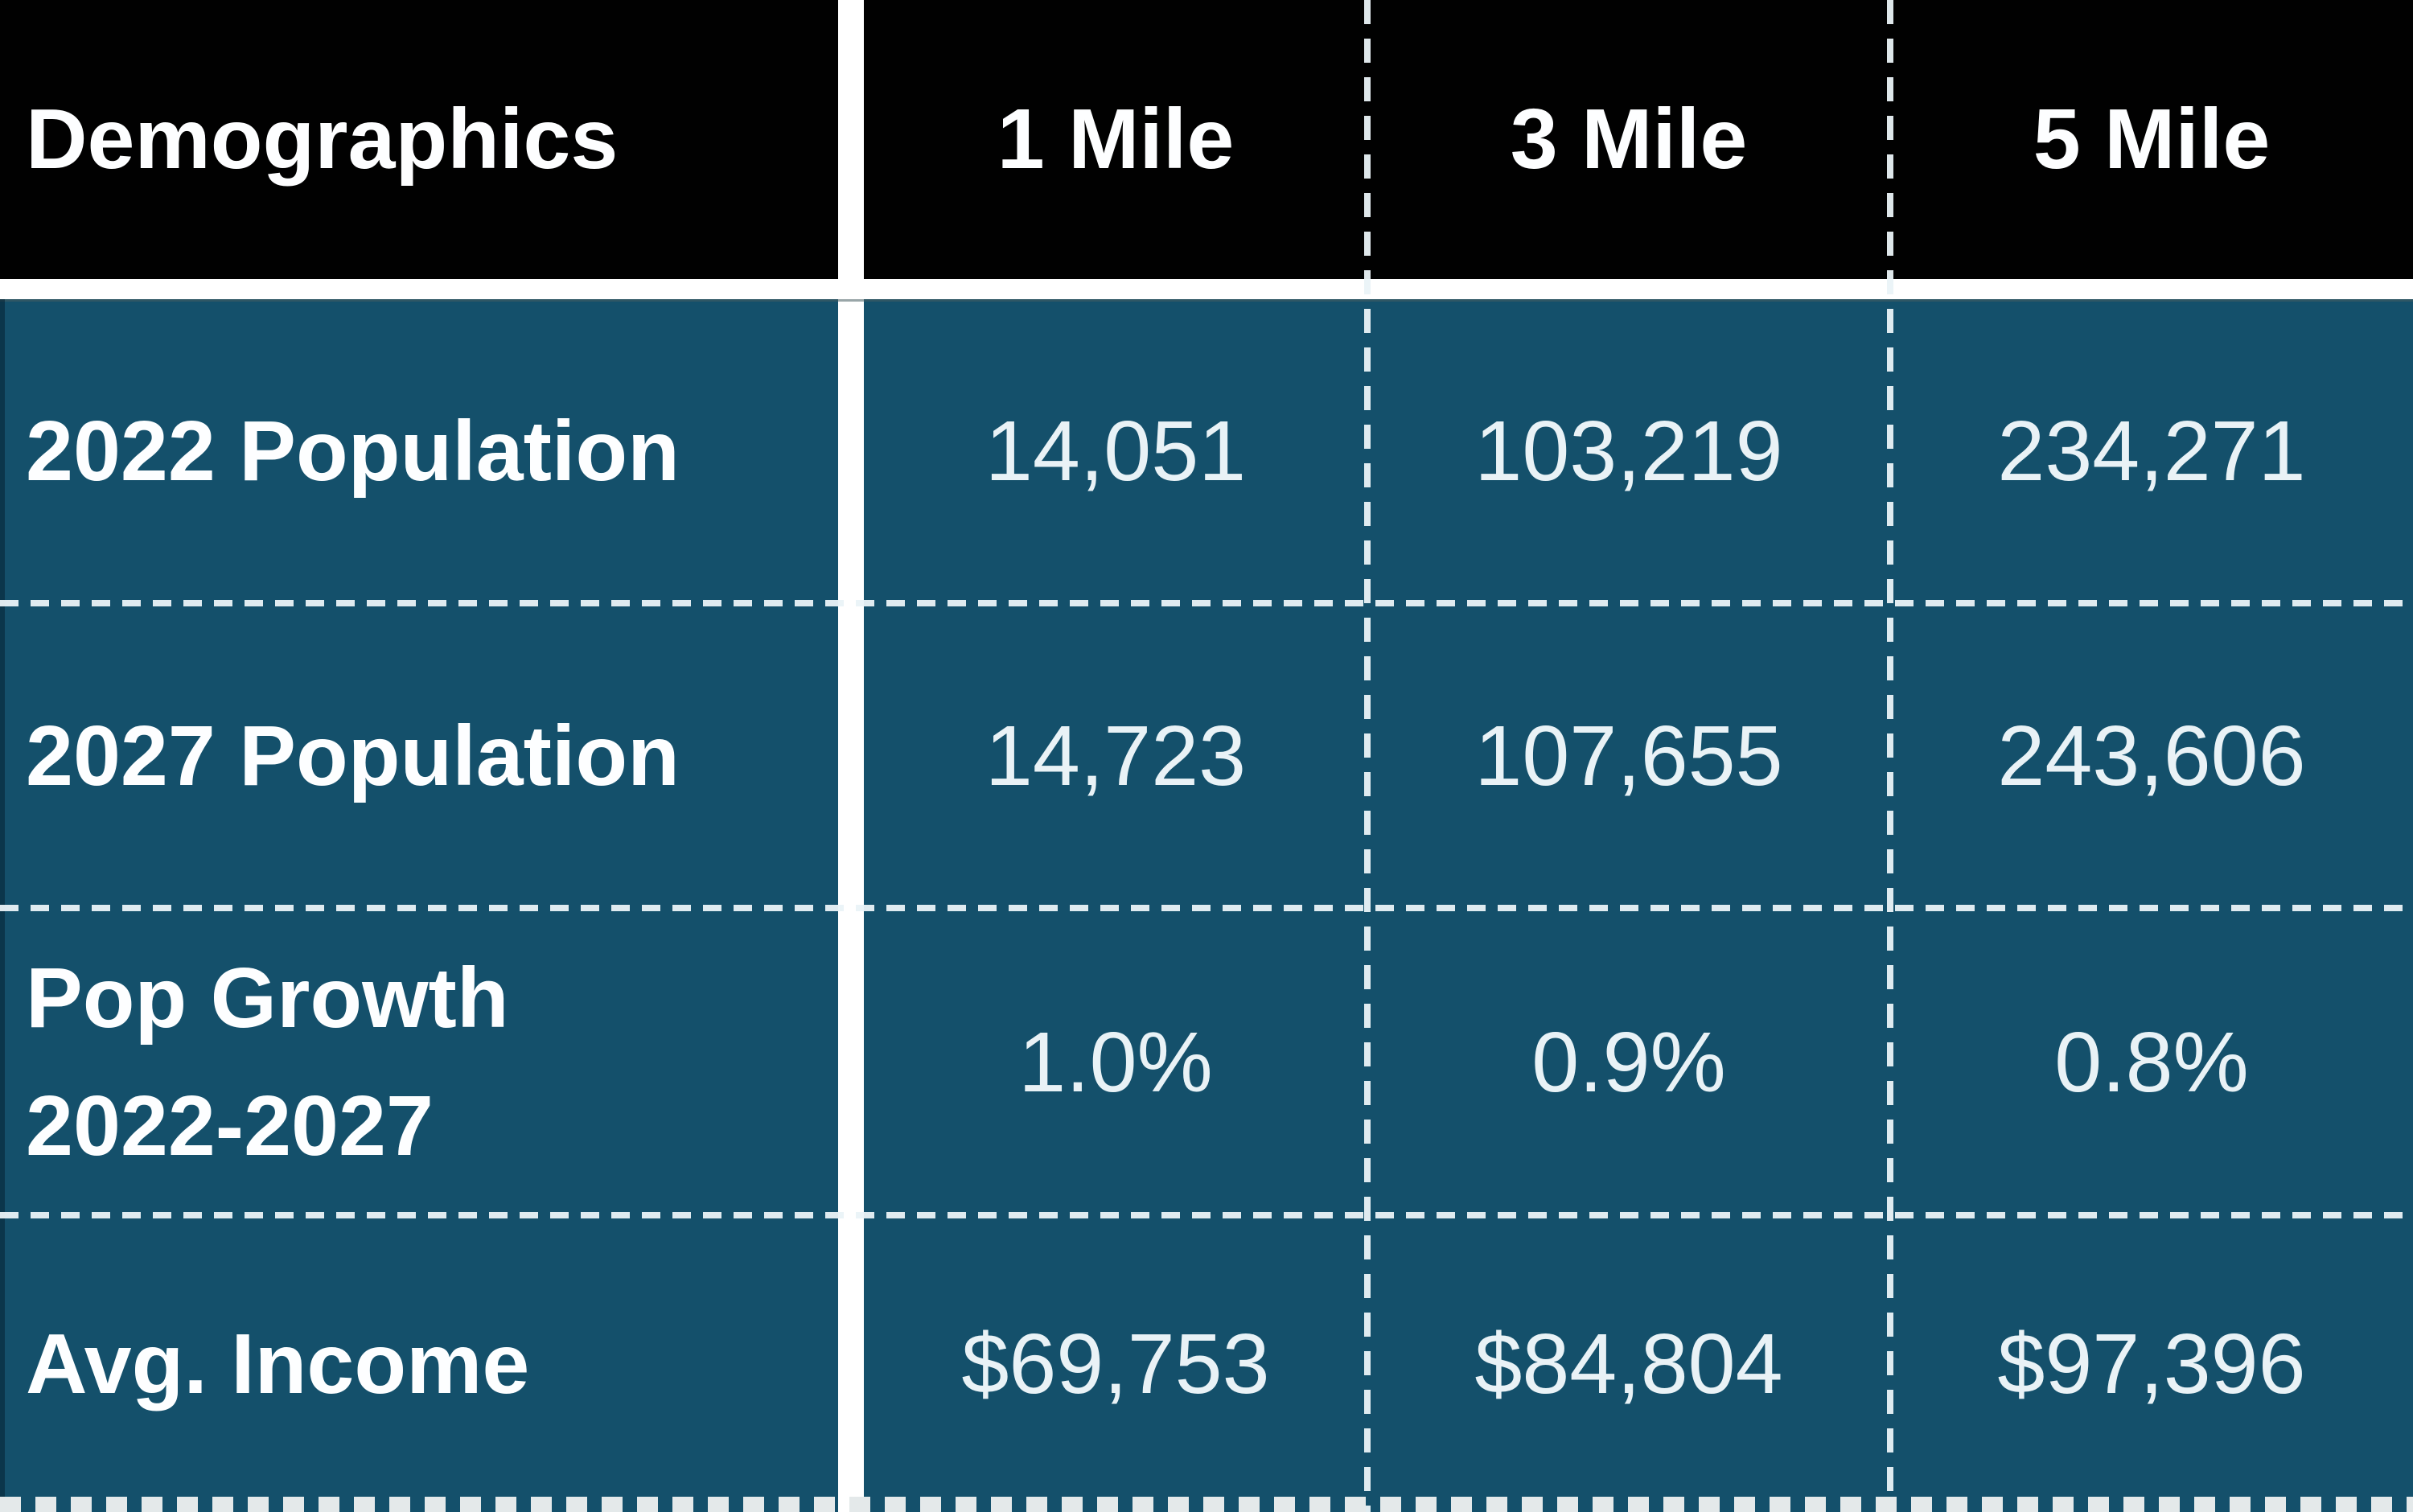 This screenshot has width=2413, height=1512. I want to click on bottom-edge-dashed, so click(1206, 1505).